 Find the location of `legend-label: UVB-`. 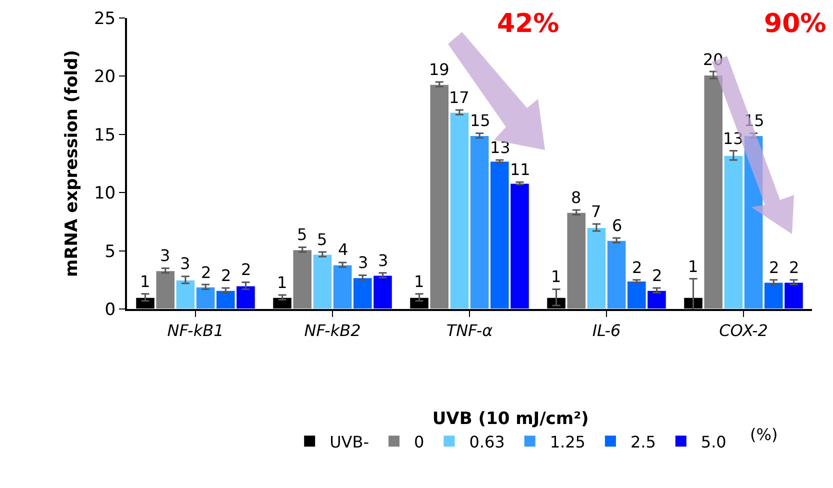

legend-label: UVB- is located at coordinates (350, 442).